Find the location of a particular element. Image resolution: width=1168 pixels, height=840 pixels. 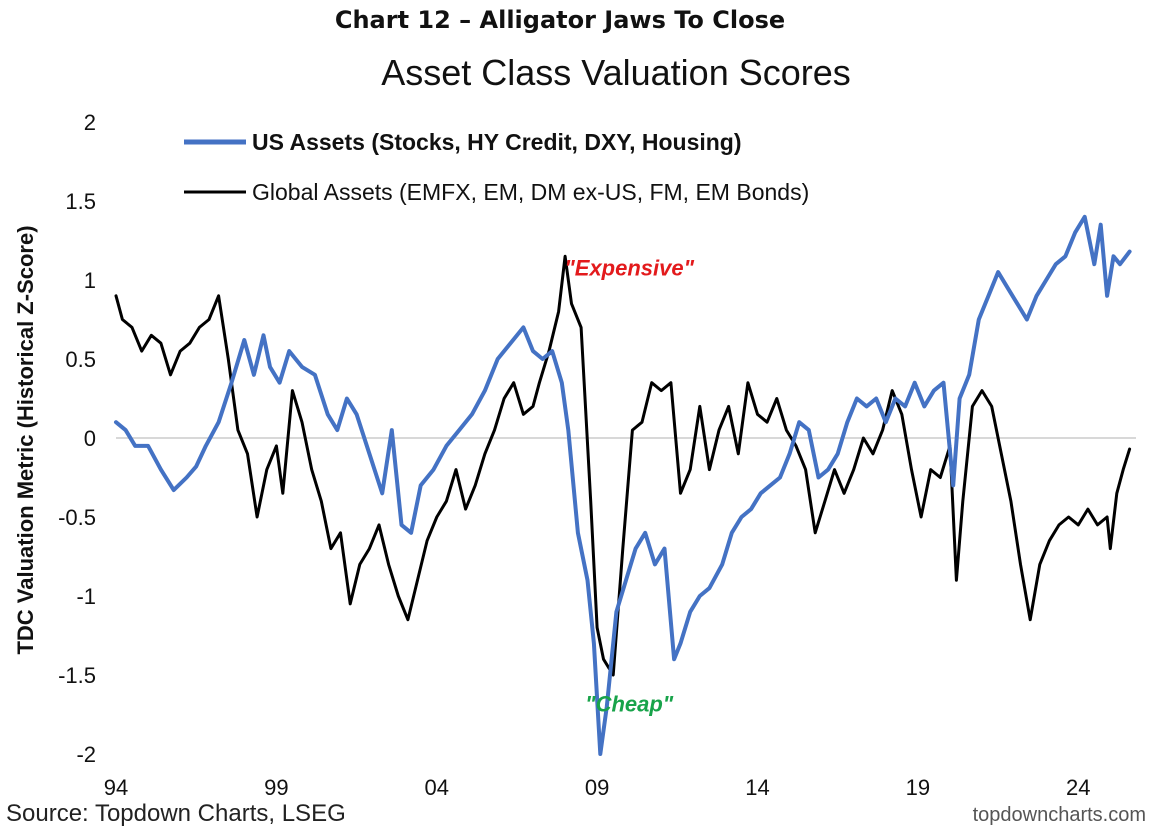

x-tick-label: 24 is located at coordinates (1078, 787).